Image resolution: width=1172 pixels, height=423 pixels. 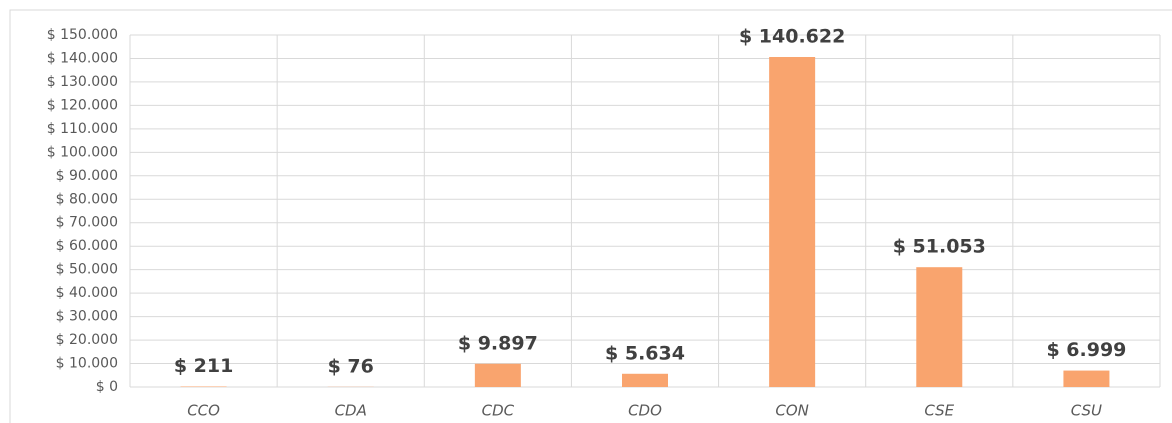 What do you see at coordinates (351, 366) in the screenshot?
I see `data-label: $ 76` at bounding box center [351, 366].